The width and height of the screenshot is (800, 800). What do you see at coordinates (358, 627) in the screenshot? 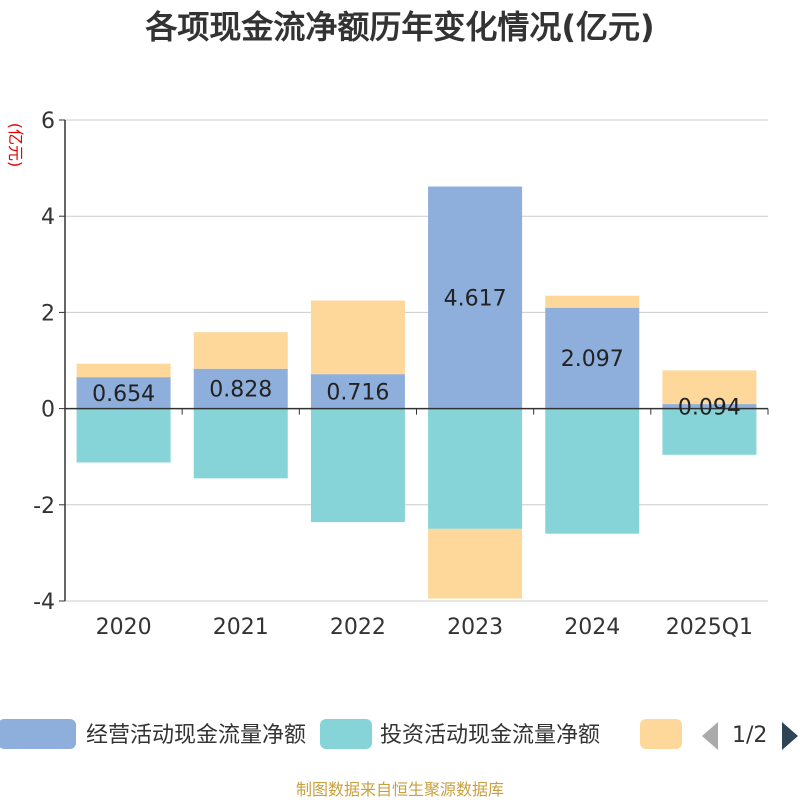
I see `x-tick-label: 2022` at bounding box center [358, 627].